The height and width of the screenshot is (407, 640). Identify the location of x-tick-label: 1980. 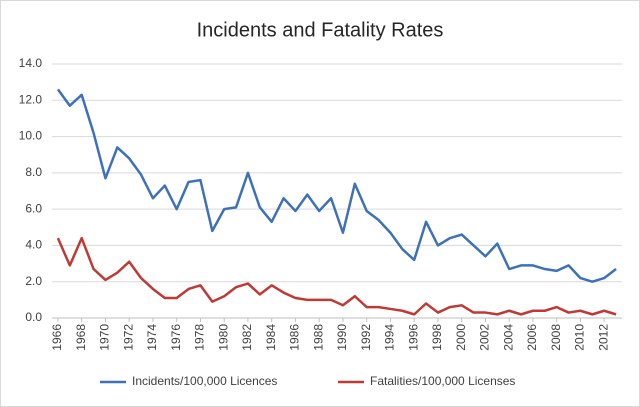
(223, 337).